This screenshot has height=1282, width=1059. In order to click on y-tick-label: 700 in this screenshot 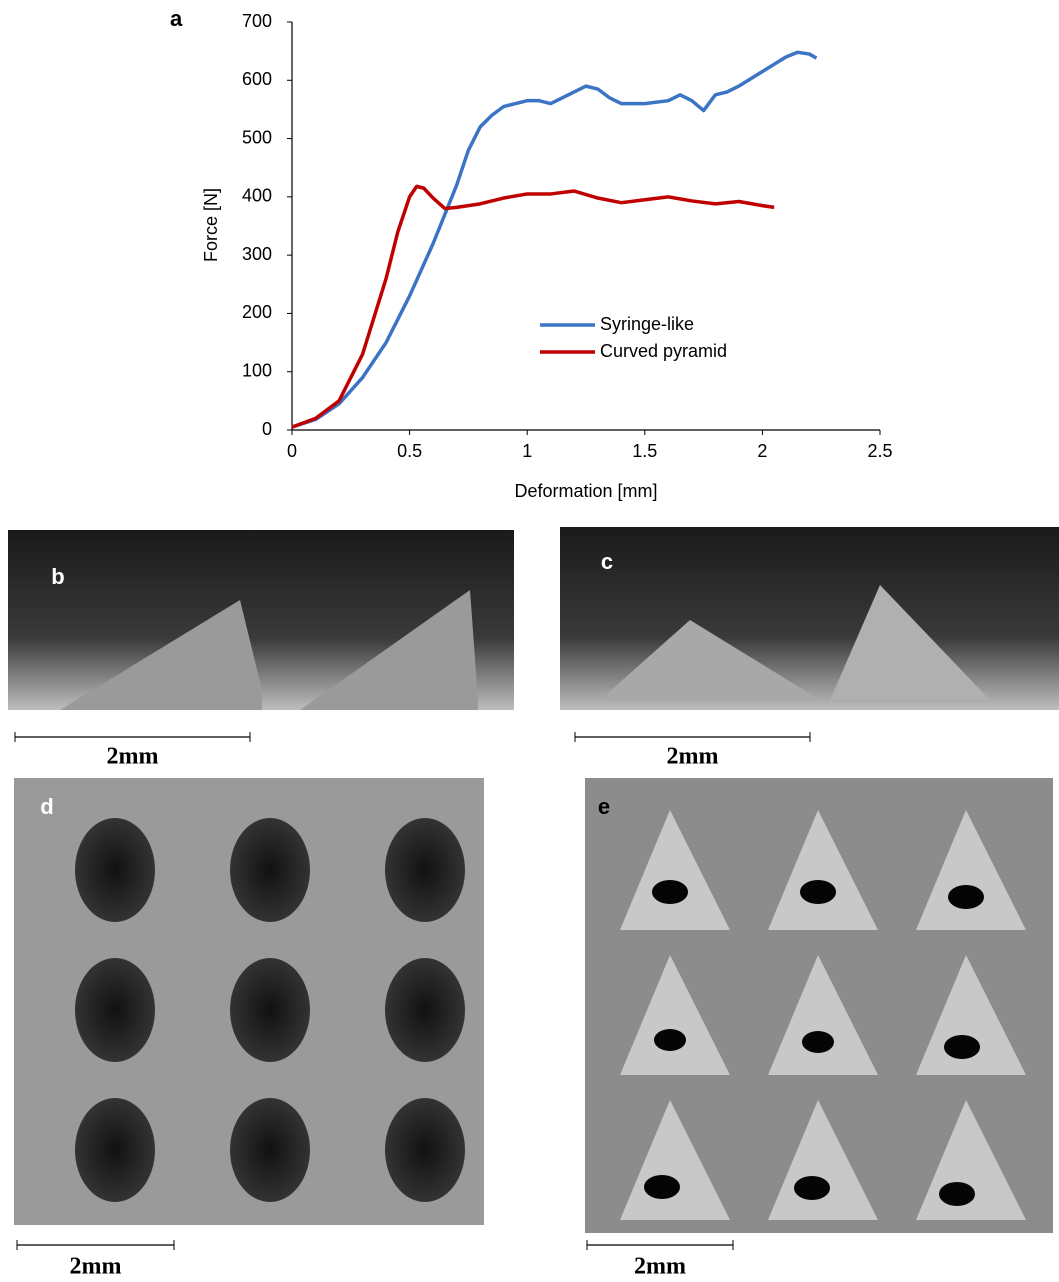, I will do `click(257, 21)`.